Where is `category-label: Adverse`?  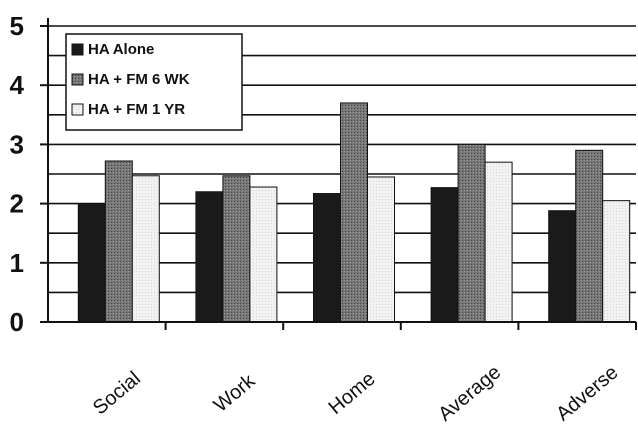 category-label: Adverse is located at coordinates (587, 393).